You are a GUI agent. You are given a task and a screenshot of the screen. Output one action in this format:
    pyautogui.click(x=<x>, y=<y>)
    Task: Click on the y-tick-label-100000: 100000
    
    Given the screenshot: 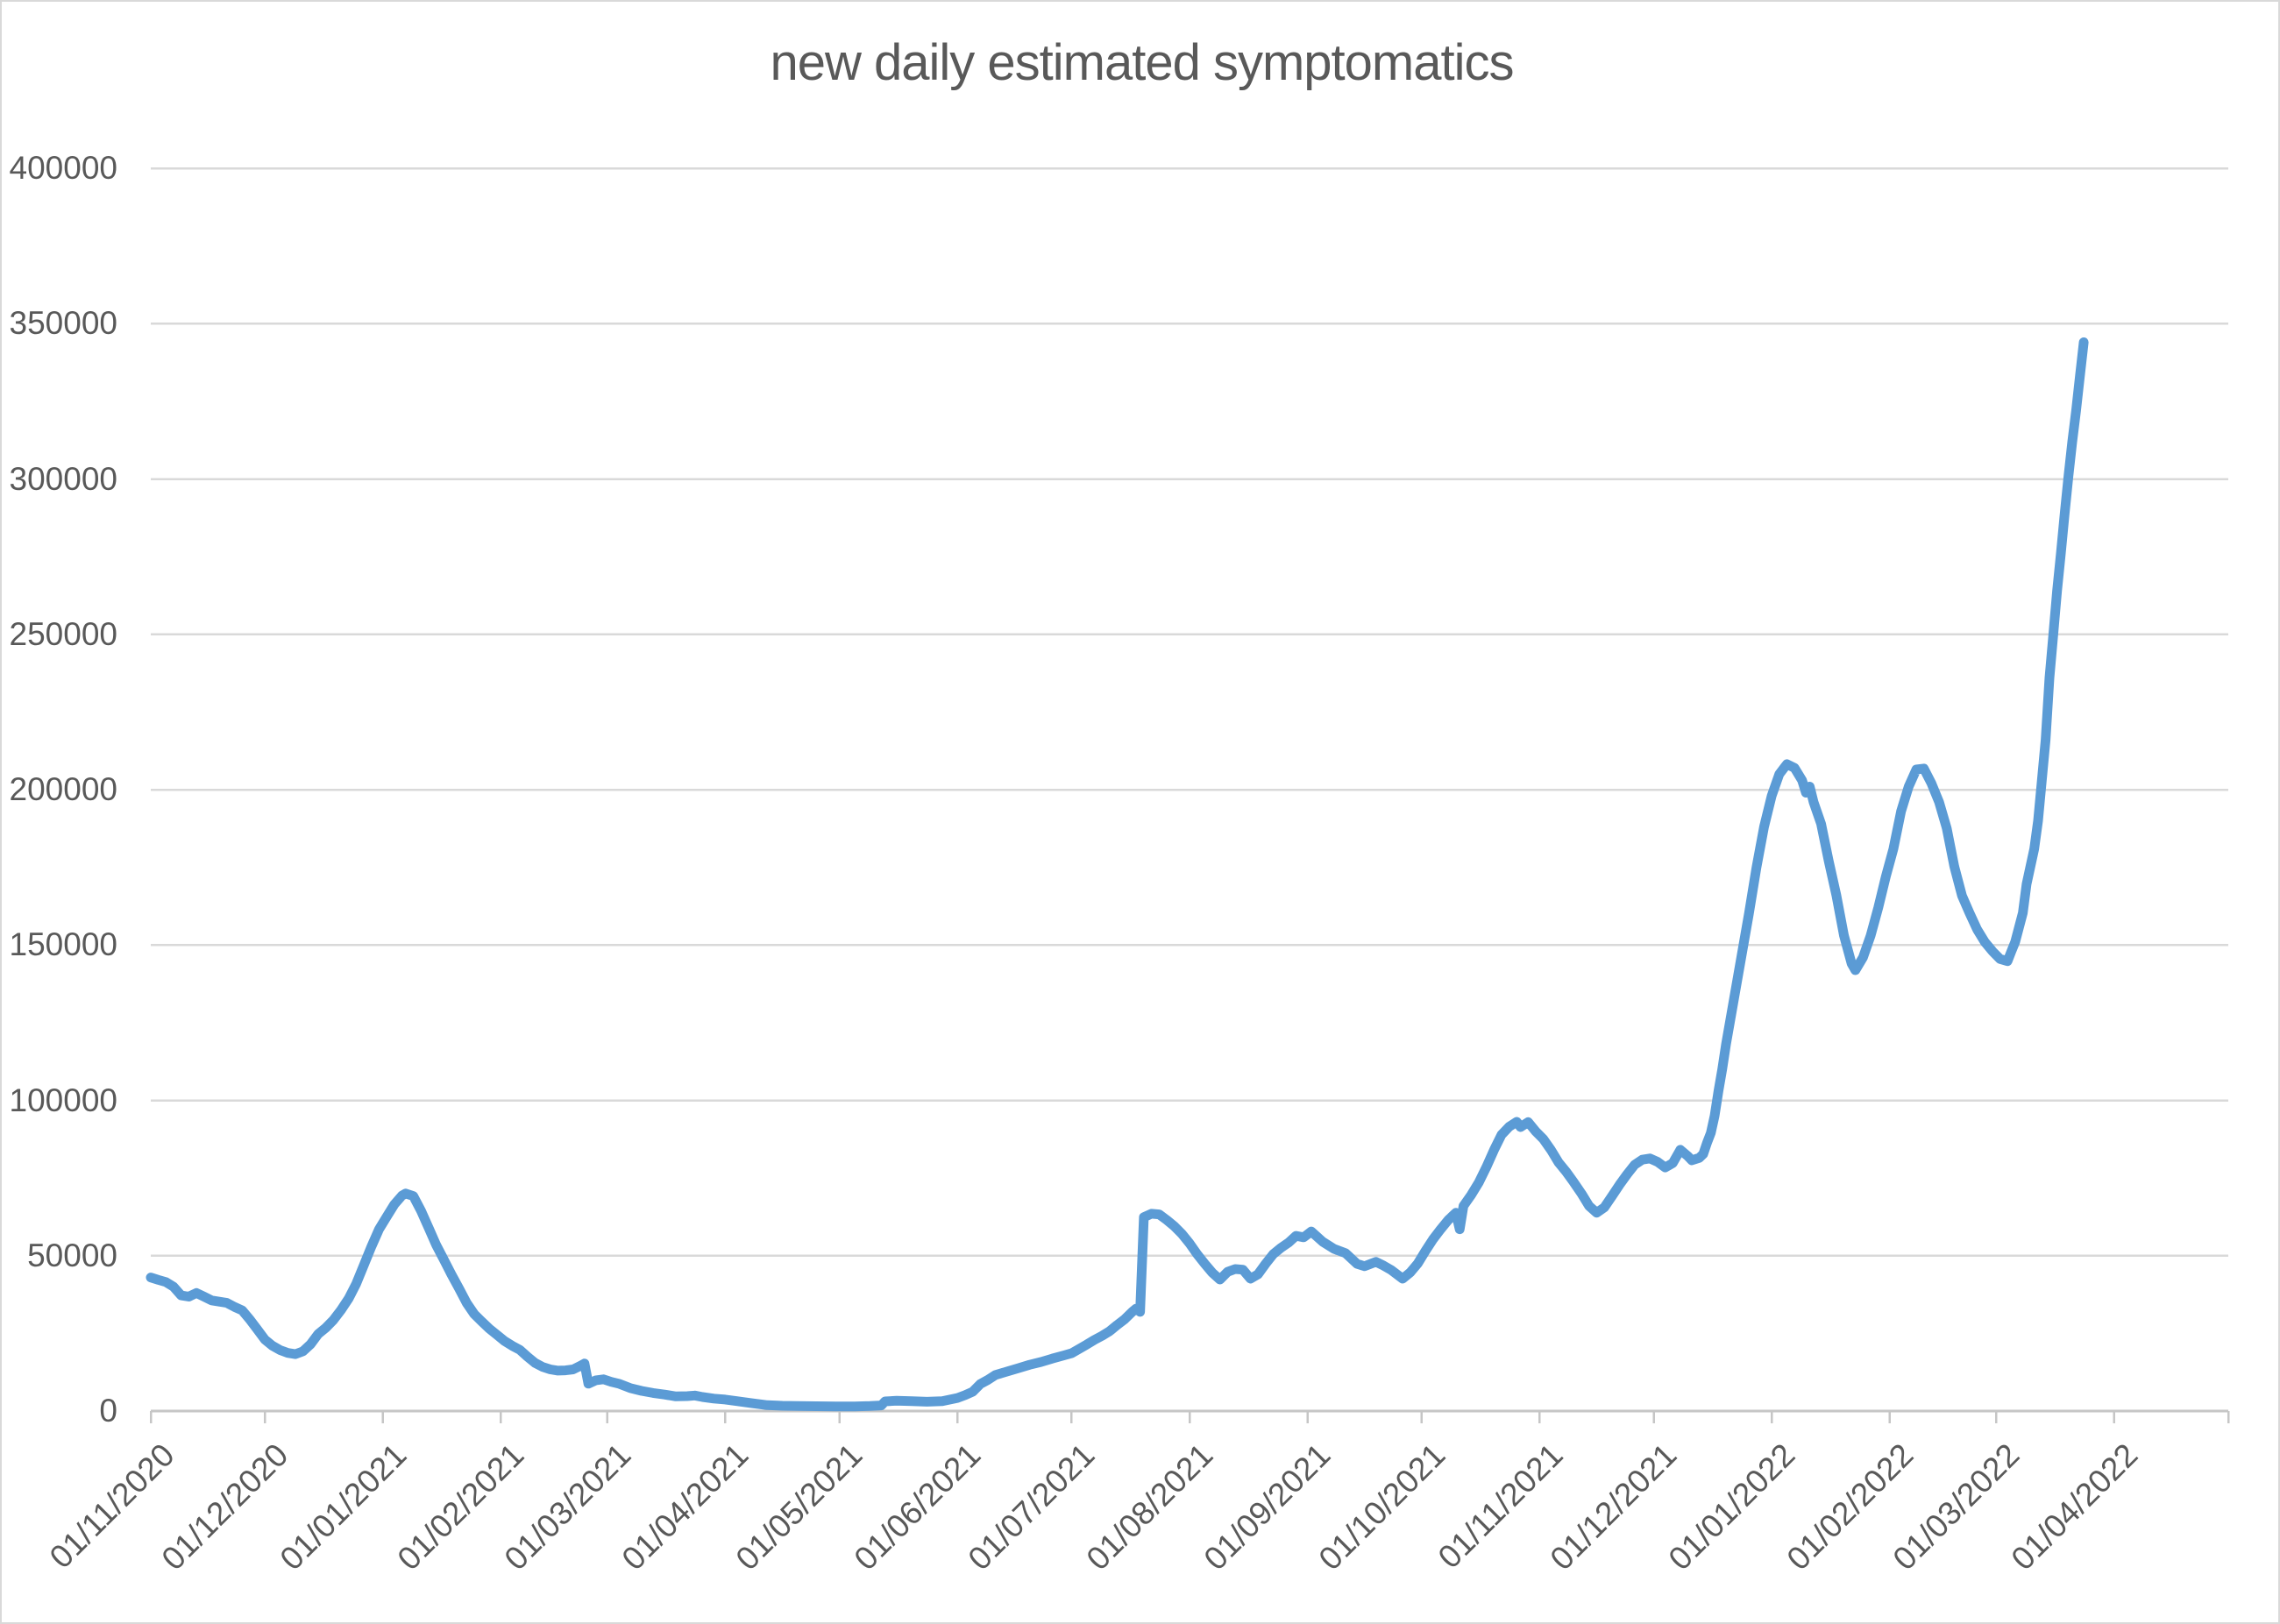 What is the action you would take?
    pyautogui.click(x=63, y=1099)
    